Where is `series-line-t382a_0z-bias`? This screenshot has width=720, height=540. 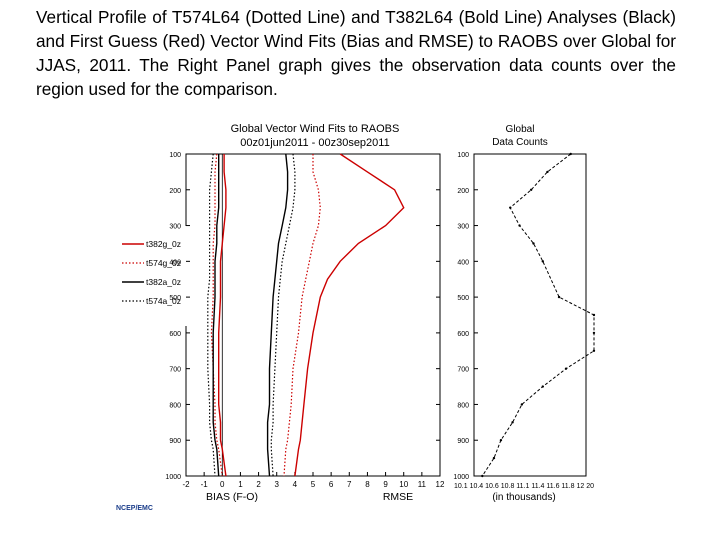 series-line-t382a_0z-bias is located at coordinates (216, 315).